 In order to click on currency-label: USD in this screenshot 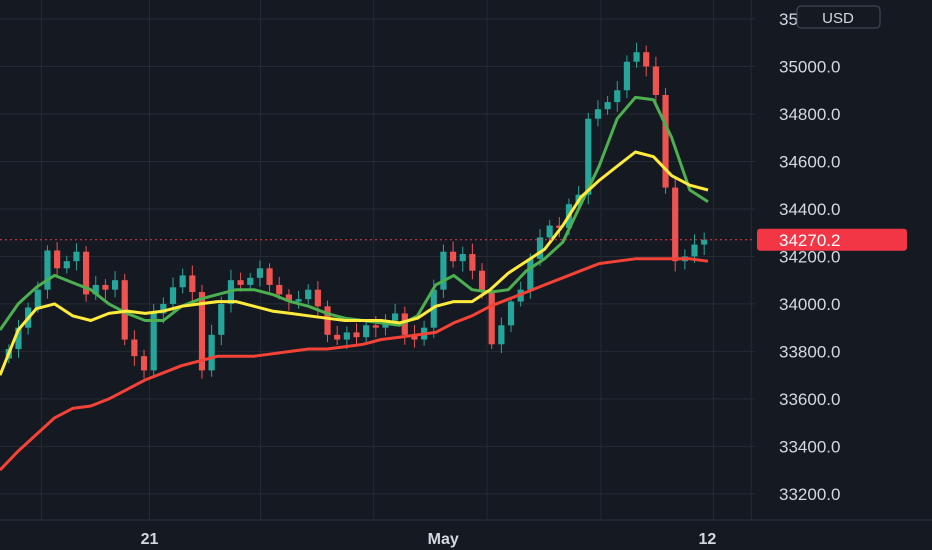, I will do `click(838, 18)`.